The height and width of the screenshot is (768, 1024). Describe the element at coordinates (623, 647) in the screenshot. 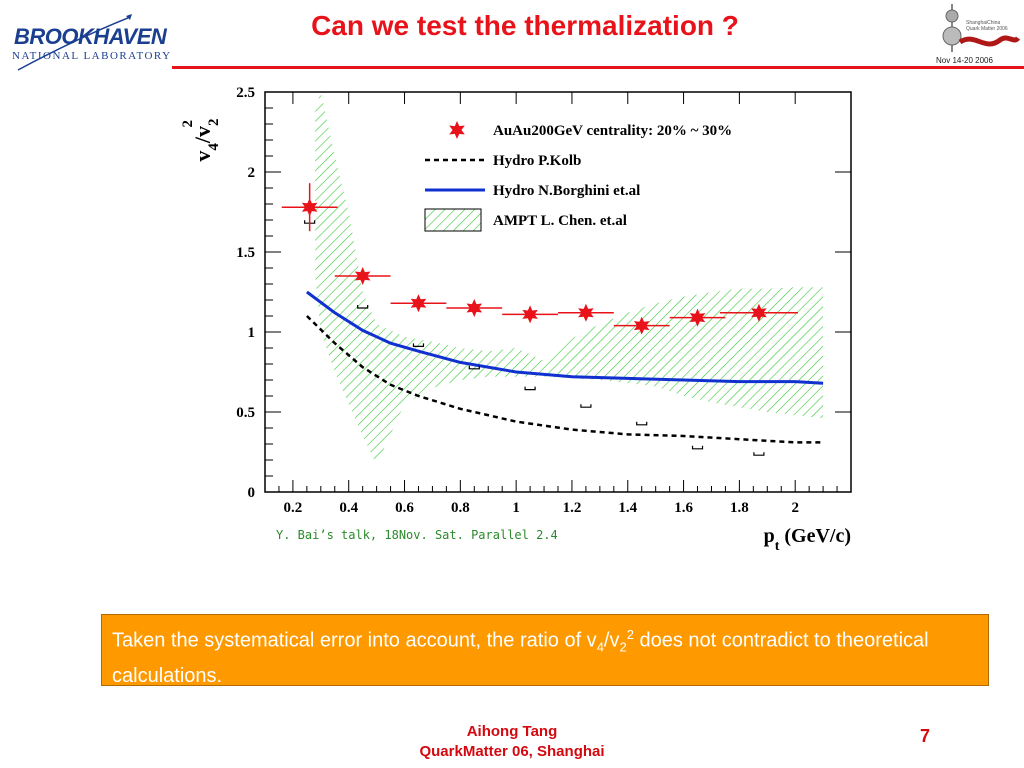

I see `conclusion-sub-2: 2` at that location.